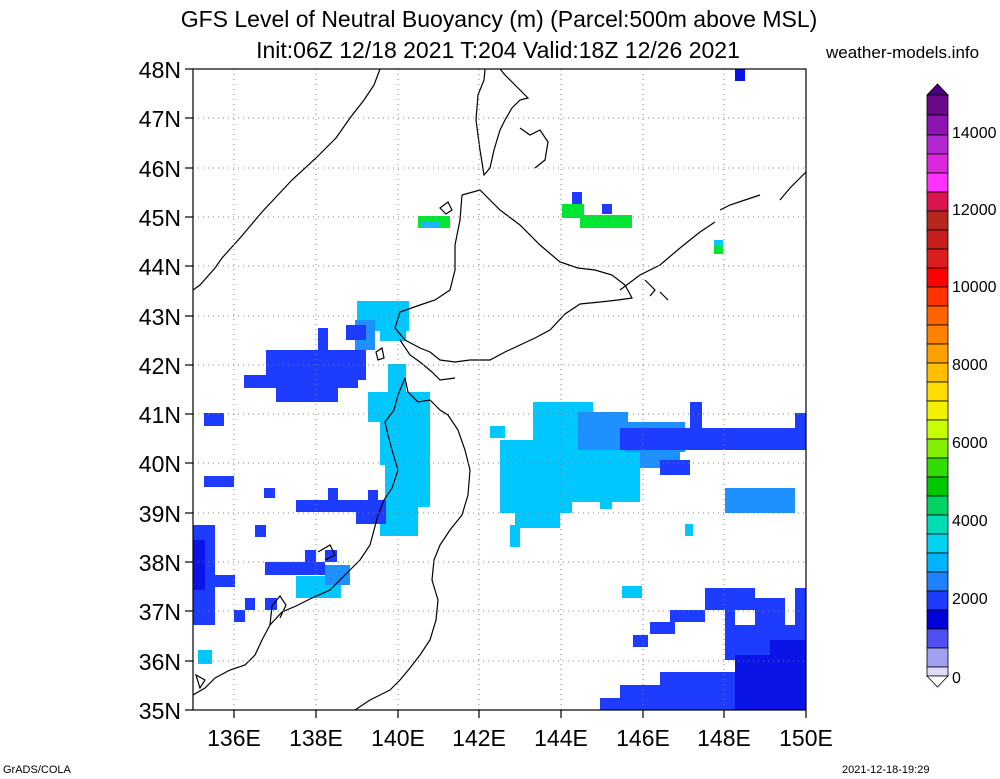 This screenshot has height=779, width=1000. Describe the element at coordinates (160, 662) in the screenshot. I see `lat-label: 36N` at that location.